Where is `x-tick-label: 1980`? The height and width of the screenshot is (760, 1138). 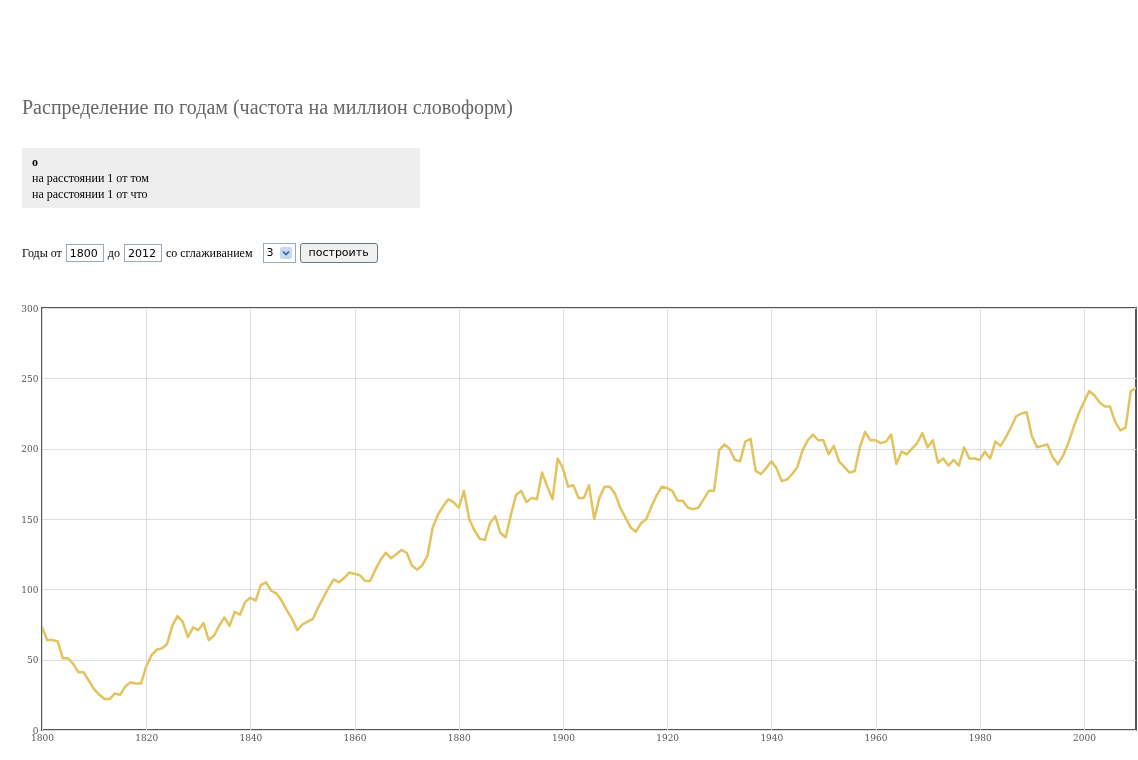 x-tick-label: 1980 is located at coordinates (980, 737).